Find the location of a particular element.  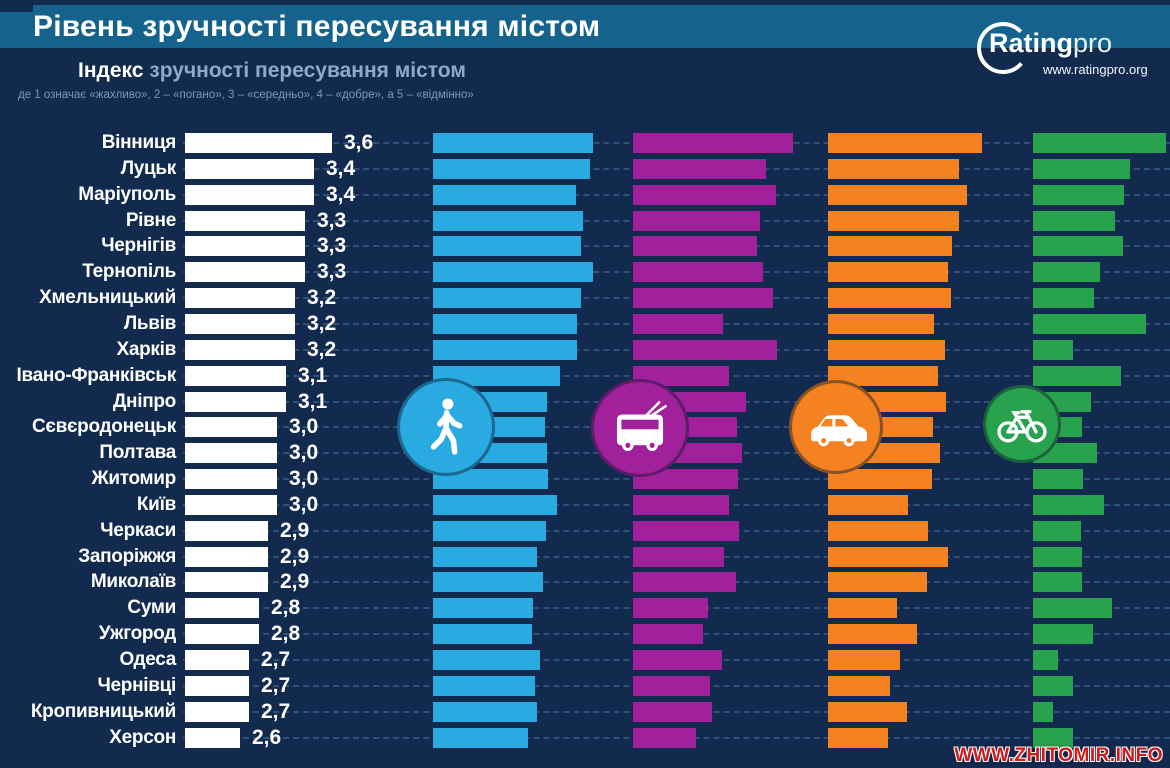

subtitle-rest: зручності пересування містом is located at coordinates (304, 70).